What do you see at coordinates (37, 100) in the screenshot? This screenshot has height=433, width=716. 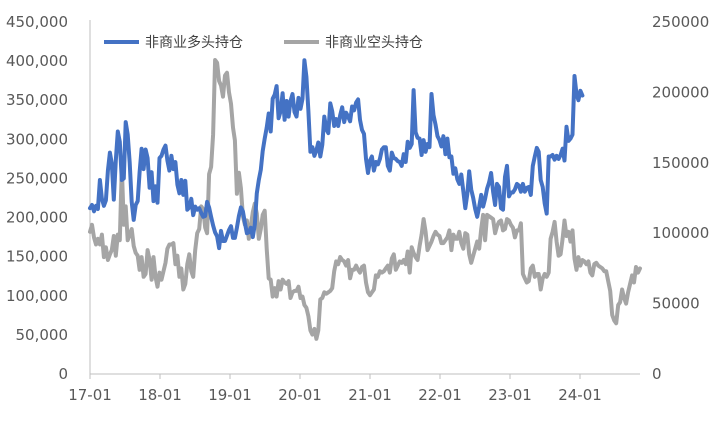 I see `left-tick-label: 350,000` at bounding box center [37, 100].